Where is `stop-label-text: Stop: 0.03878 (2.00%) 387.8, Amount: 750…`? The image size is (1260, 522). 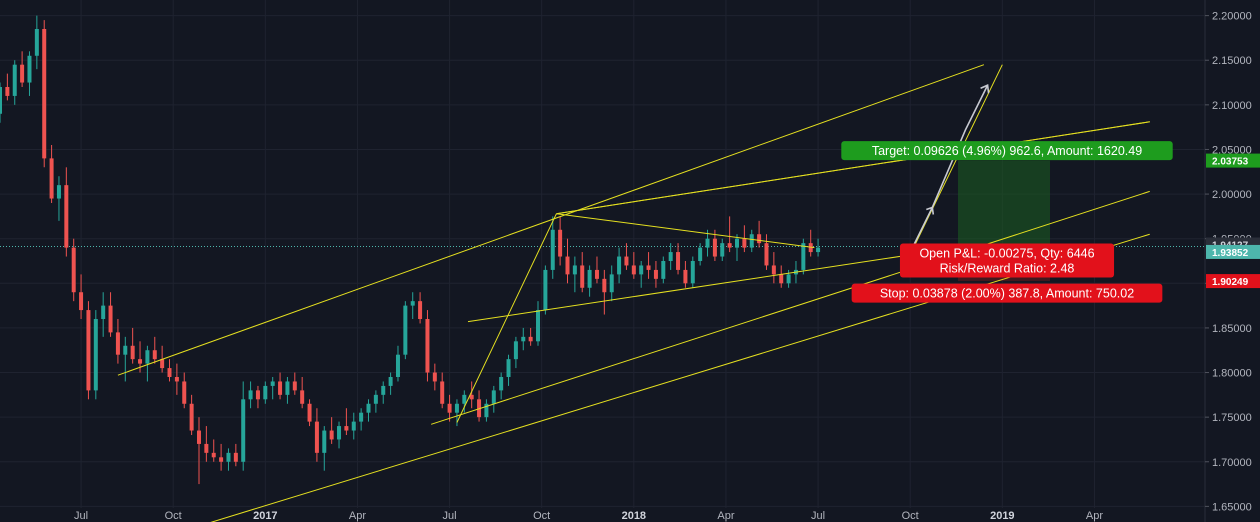
stop-label-text: Stop: 0.03878 (2.00%) 387.8, Amount: 750… is located at coordinates (1007, 294).